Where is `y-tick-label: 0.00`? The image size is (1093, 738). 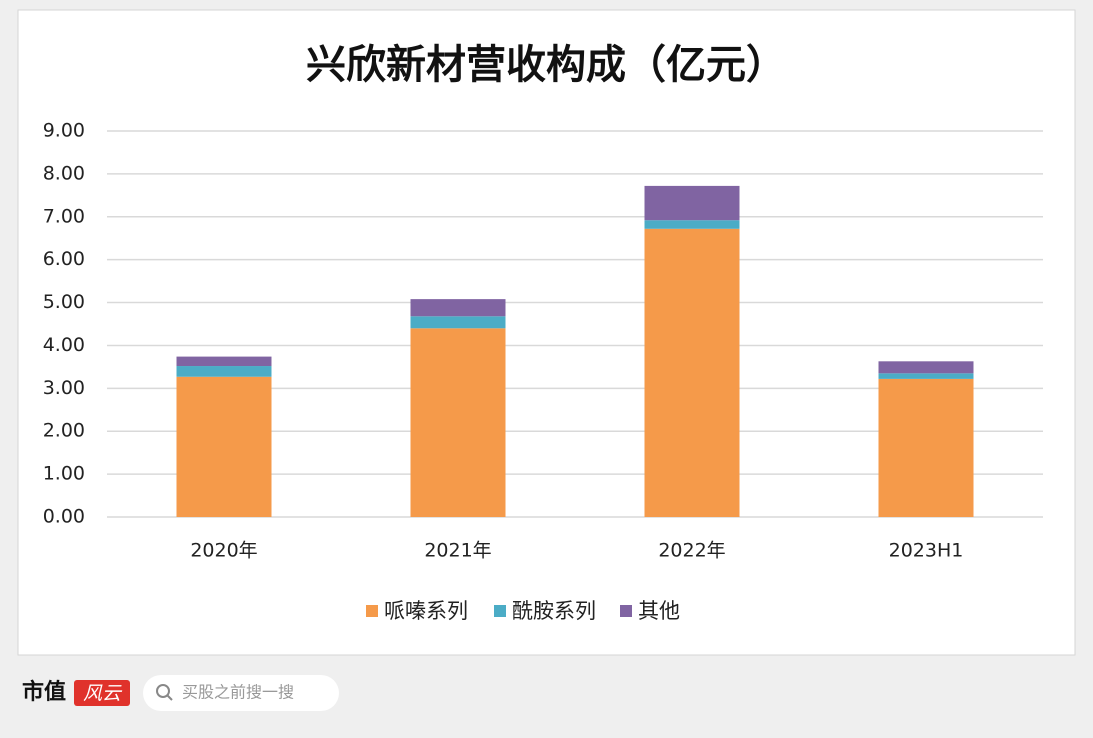
y-tick-label: 0.00 is located at coordinates (64, 517).